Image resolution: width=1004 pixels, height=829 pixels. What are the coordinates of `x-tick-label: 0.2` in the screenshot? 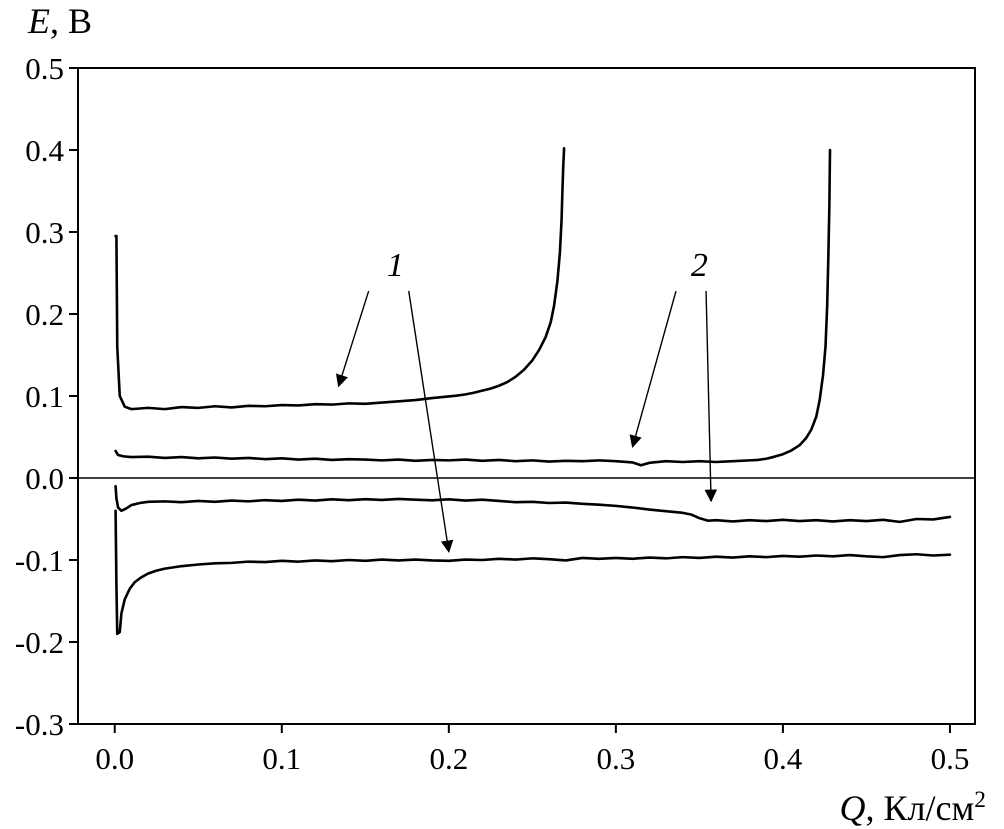 It's located at (448, 758).